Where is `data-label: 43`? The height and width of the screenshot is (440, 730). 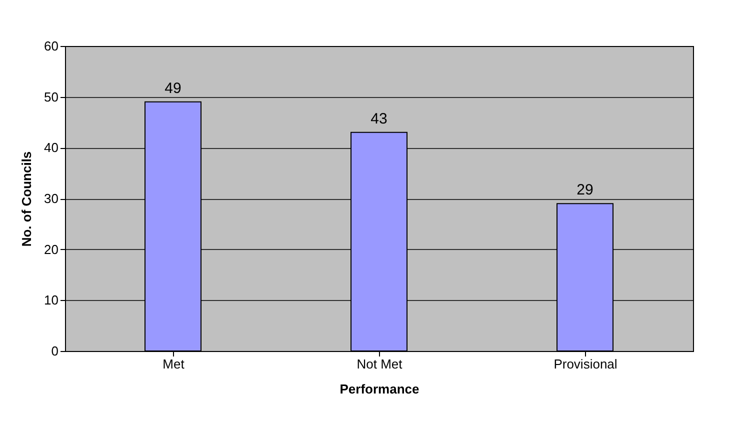
data-label: 43 is located at coordinates (379, 119).